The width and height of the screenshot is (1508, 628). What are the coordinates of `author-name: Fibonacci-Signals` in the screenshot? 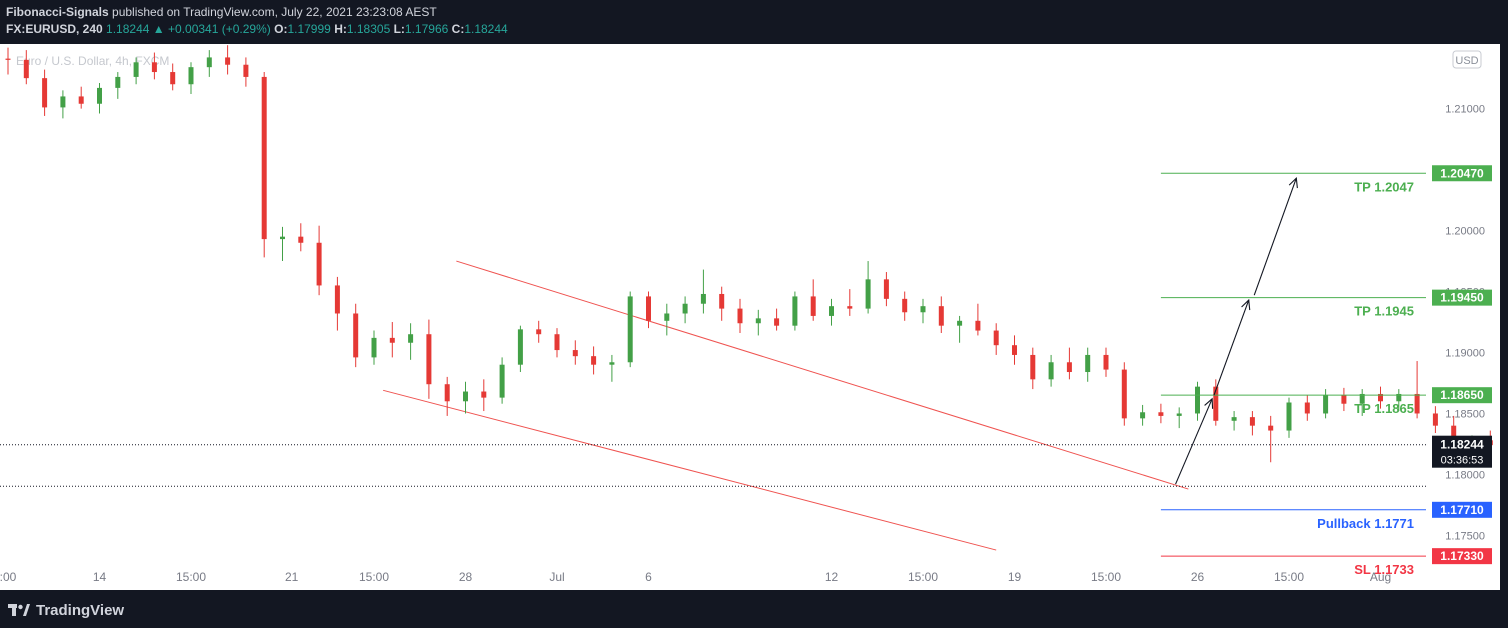 It's located at (57, 12).